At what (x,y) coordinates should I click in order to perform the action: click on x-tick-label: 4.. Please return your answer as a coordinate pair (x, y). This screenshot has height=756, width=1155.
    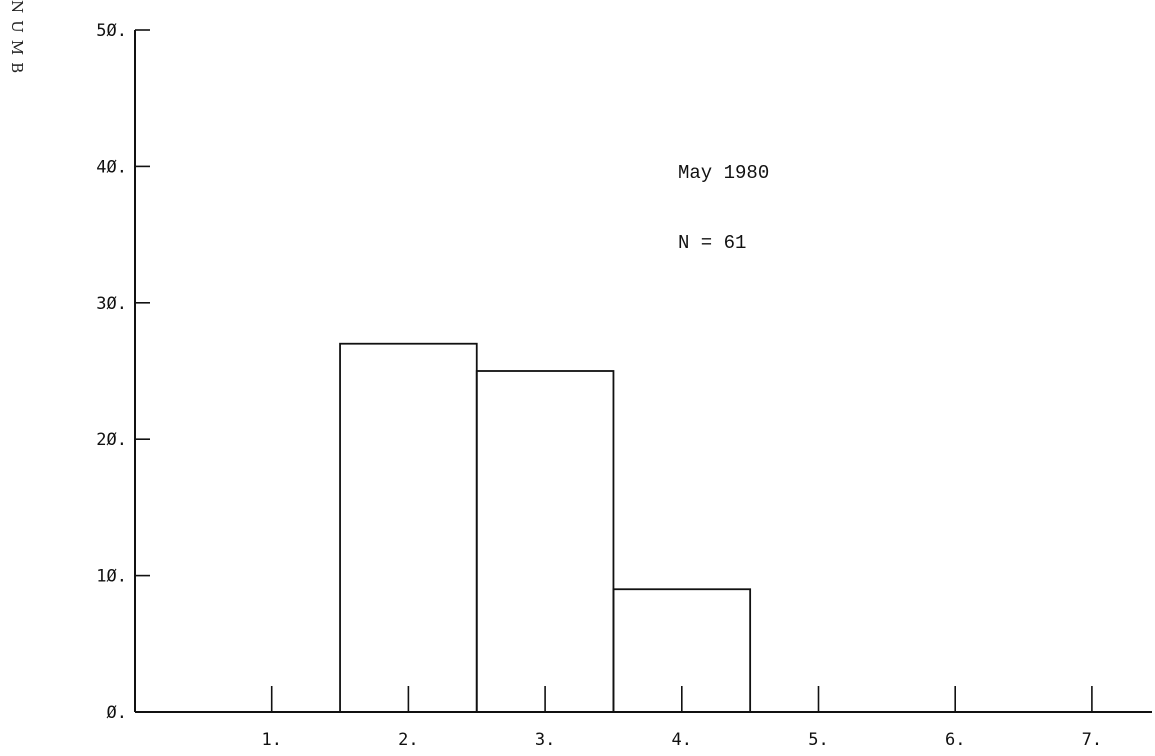
    Looking at the image, I should click on (682, 740).